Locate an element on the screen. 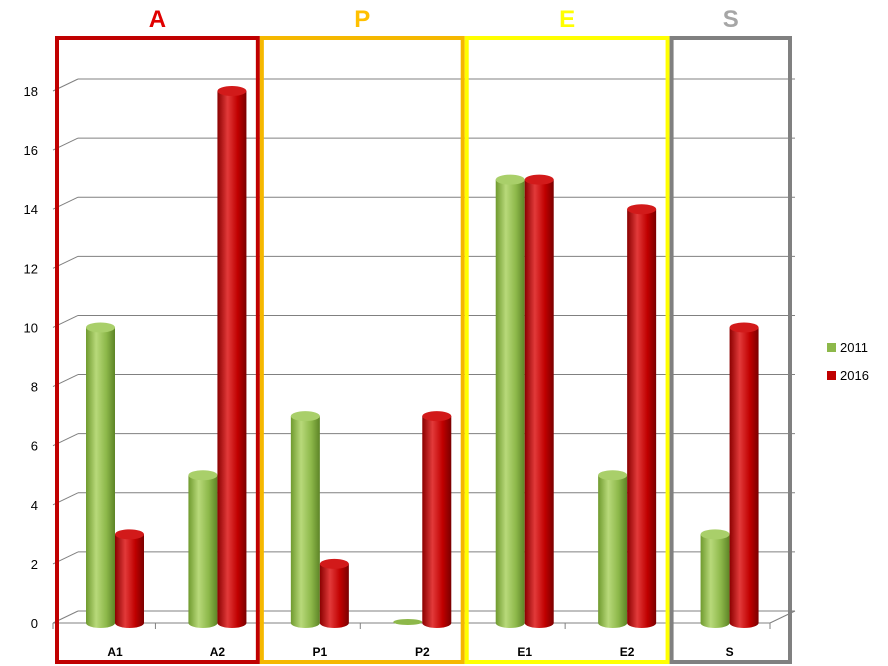  y-tick-label: 0 is located at coordinates (34, 623).